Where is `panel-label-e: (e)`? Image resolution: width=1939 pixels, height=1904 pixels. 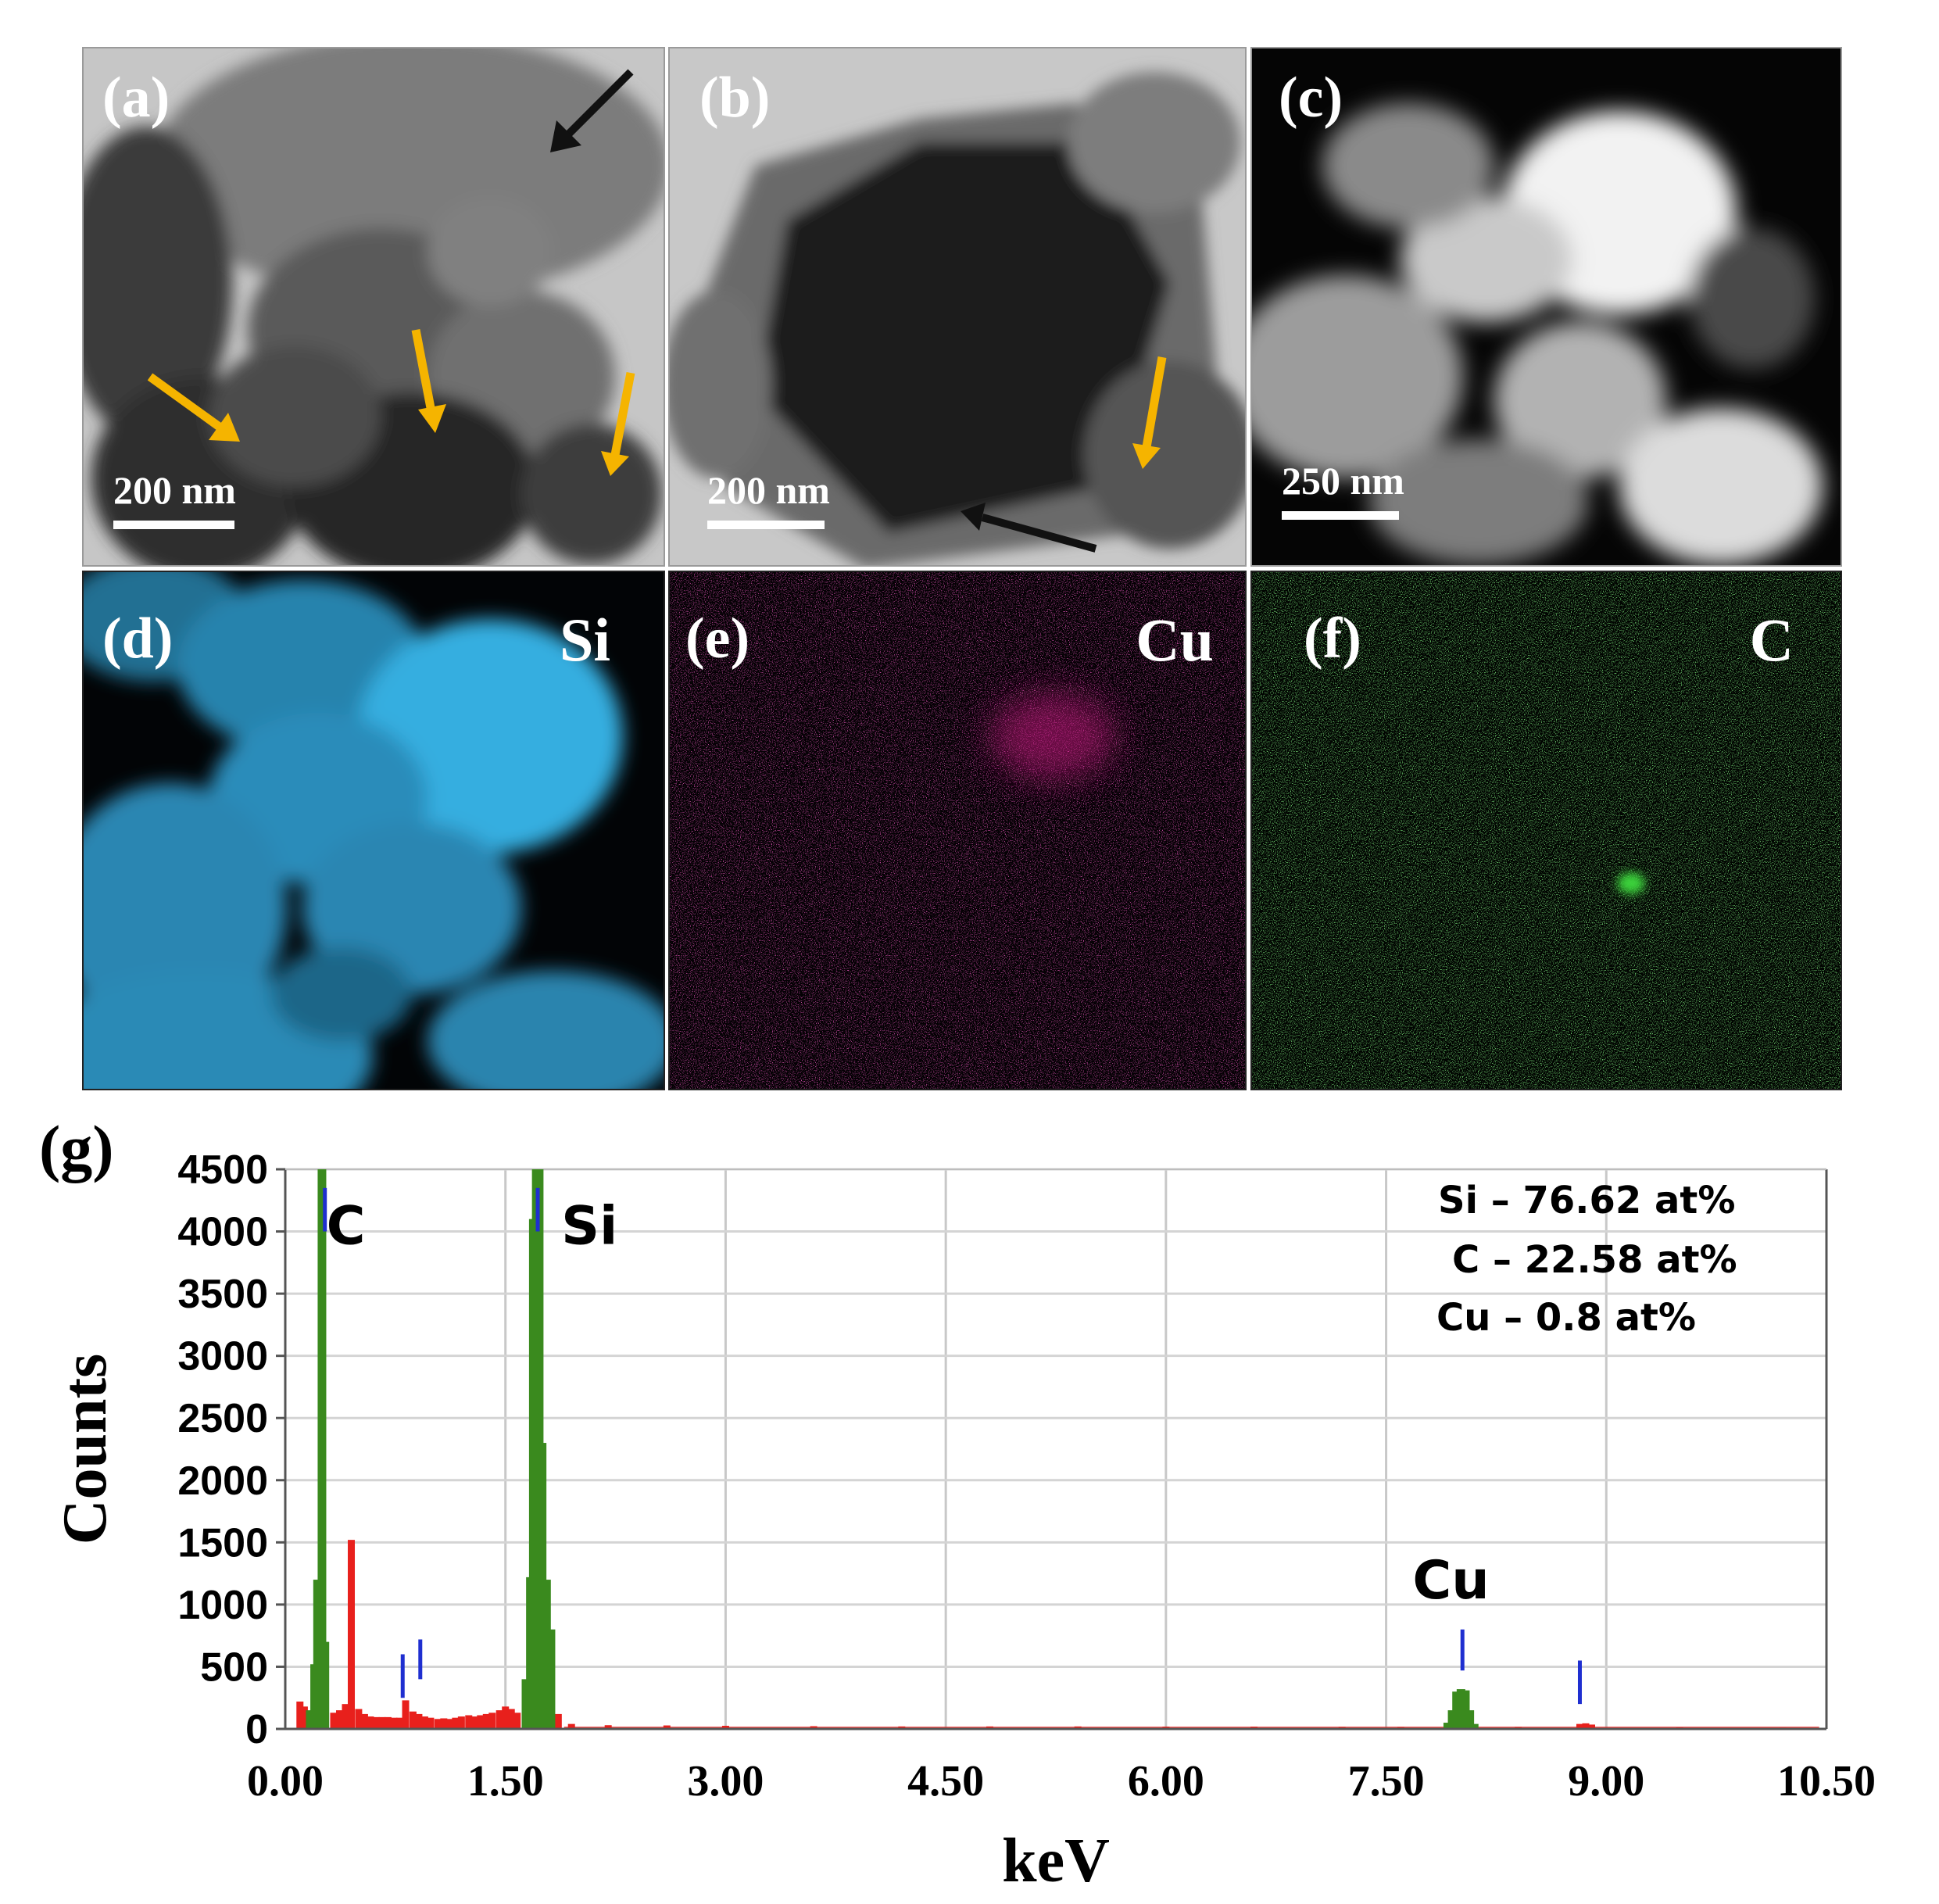 panel-label-e: (e) is located at coordinates (717, 639).